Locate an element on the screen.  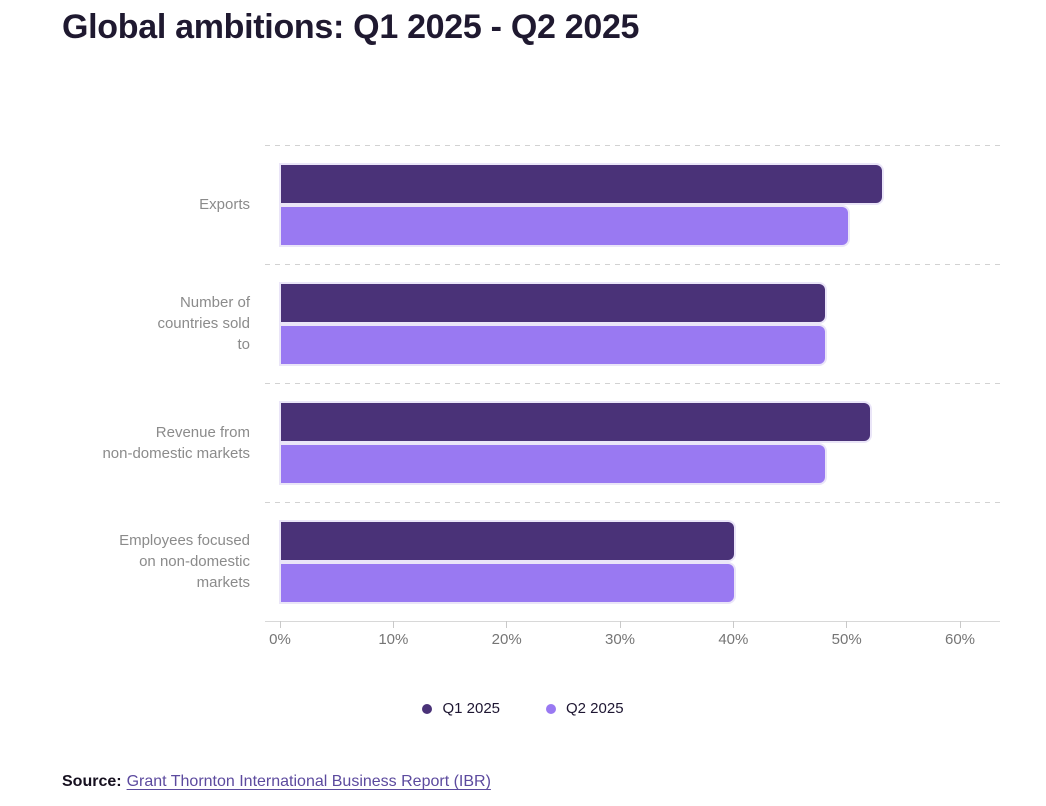
category-label-line: Number of is located at coordinates (214, 302).